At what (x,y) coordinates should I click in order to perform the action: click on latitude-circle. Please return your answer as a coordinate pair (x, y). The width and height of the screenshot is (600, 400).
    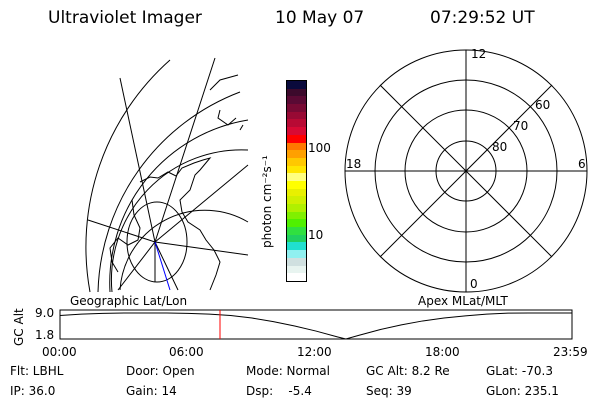
    Looking at the image, I should click on (157, 242).